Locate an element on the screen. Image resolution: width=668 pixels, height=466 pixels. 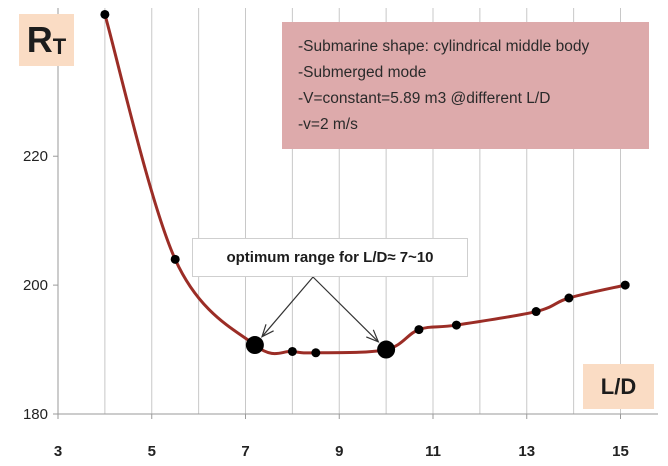
x-tick-label: 5 is located at coordinates (152, 451).